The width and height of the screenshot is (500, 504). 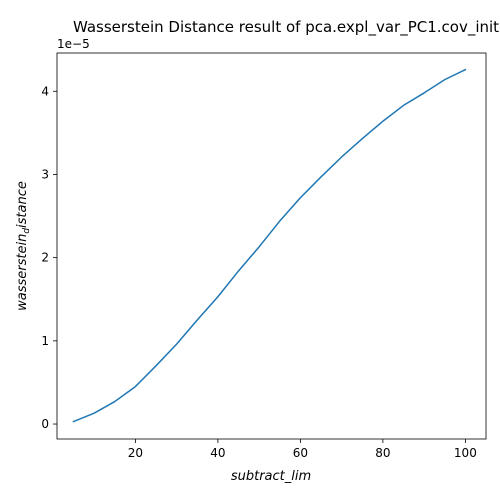 I want to click on x-tick-label-100: 100, so click(x=465, y=453).